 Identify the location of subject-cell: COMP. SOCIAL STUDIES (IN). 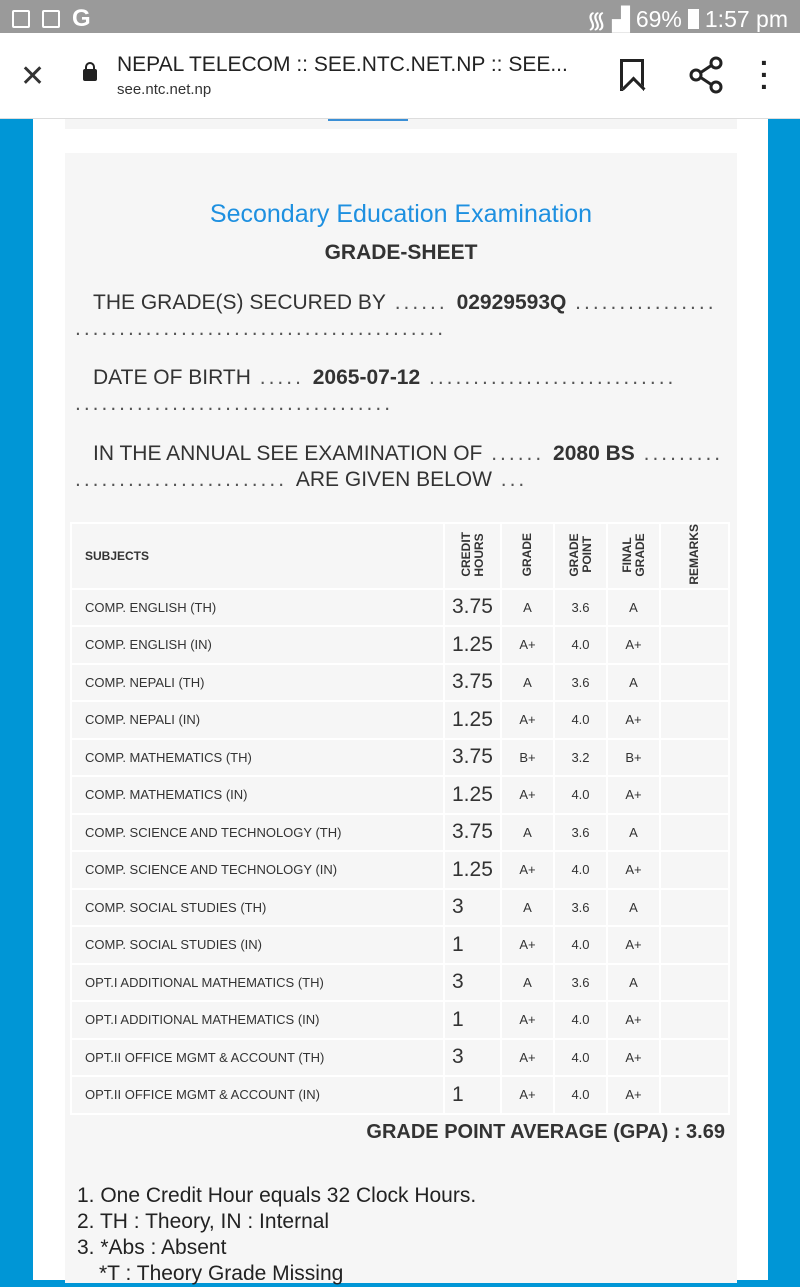
(257, 945).